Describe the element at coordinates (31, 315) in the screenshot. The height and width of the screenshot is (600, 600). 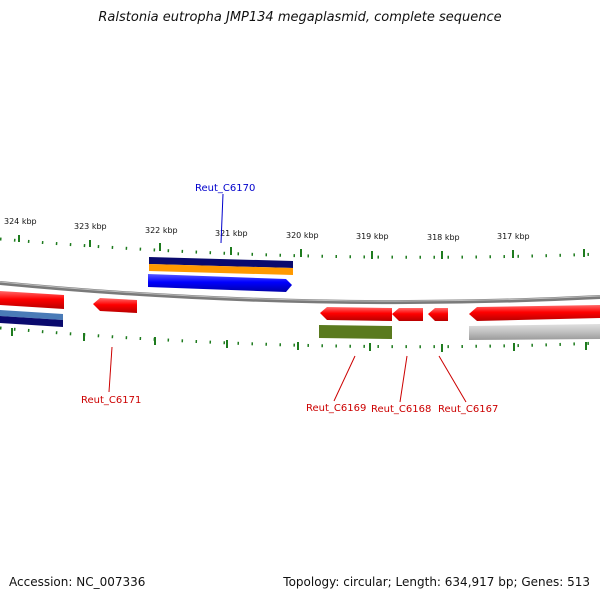
I see `feature-track-steel` at that location.